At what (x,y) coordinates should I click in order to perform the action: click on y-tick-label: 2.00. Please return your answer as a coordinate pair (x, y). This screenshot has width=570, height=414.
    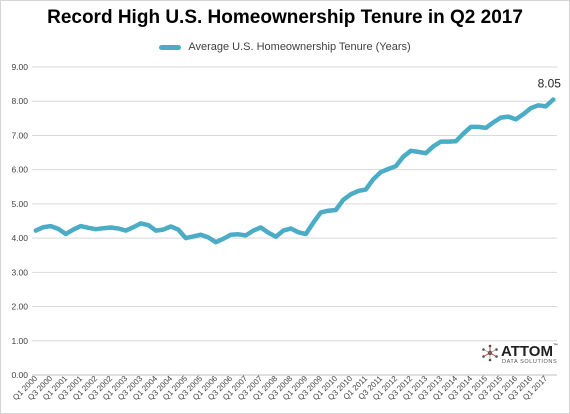
    Looking at the image, I should click on (19, 307).